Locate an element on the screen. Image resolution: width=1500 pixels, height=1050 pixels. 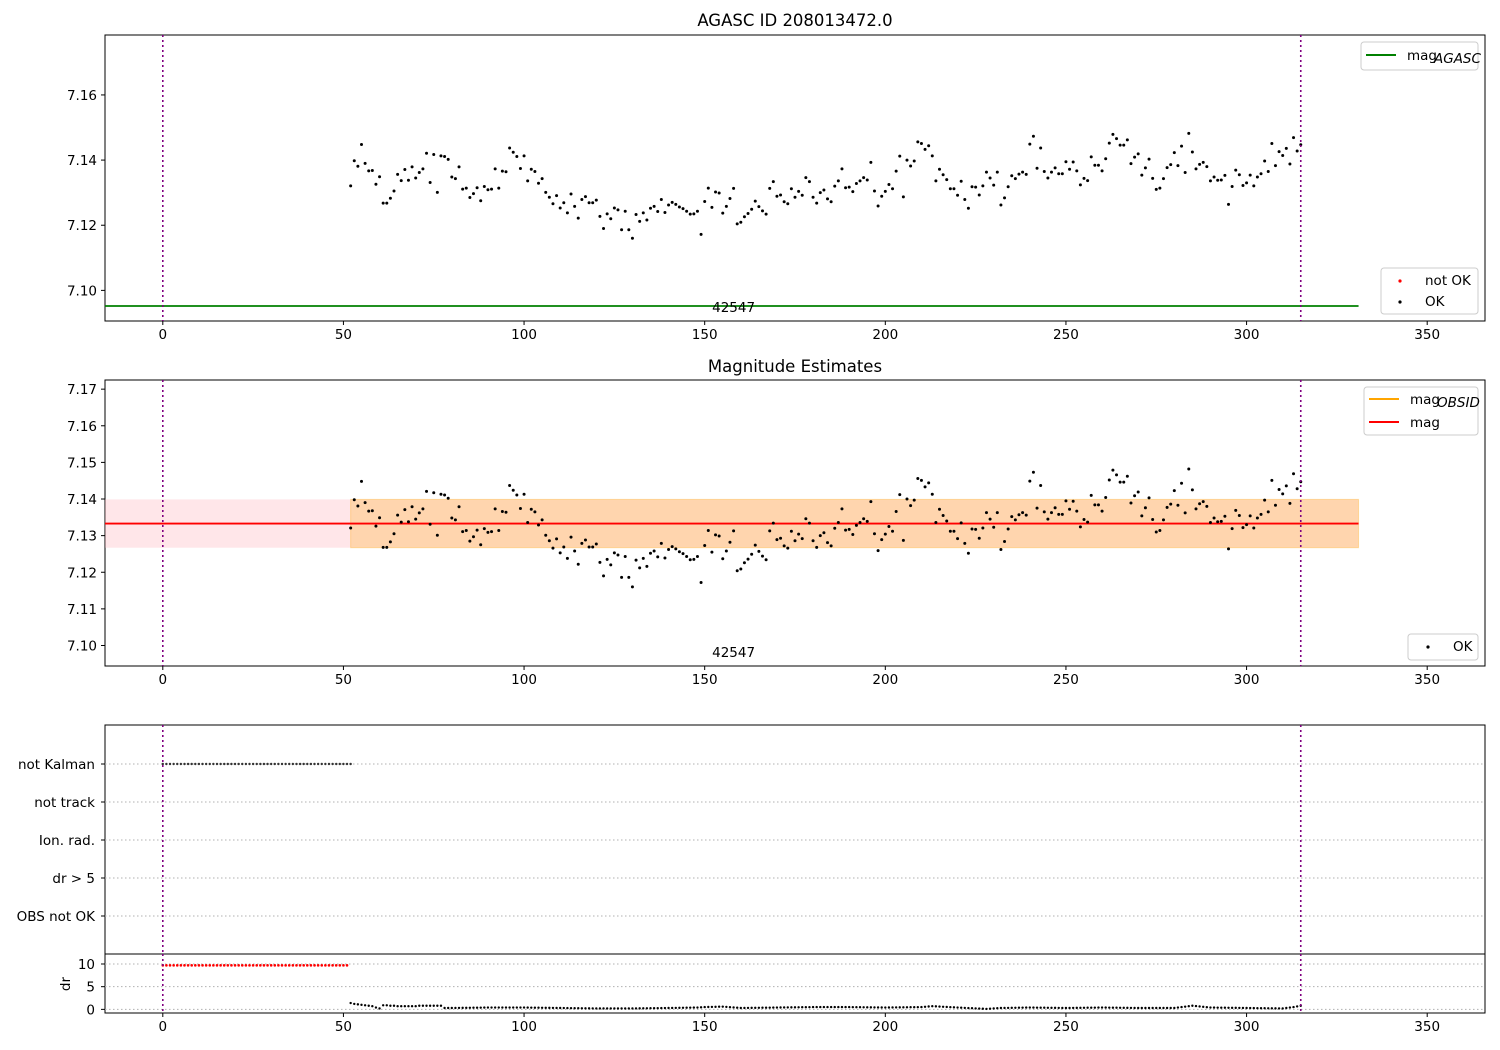
y-tick-label: 7.14 is located at coordinates (82, 161).